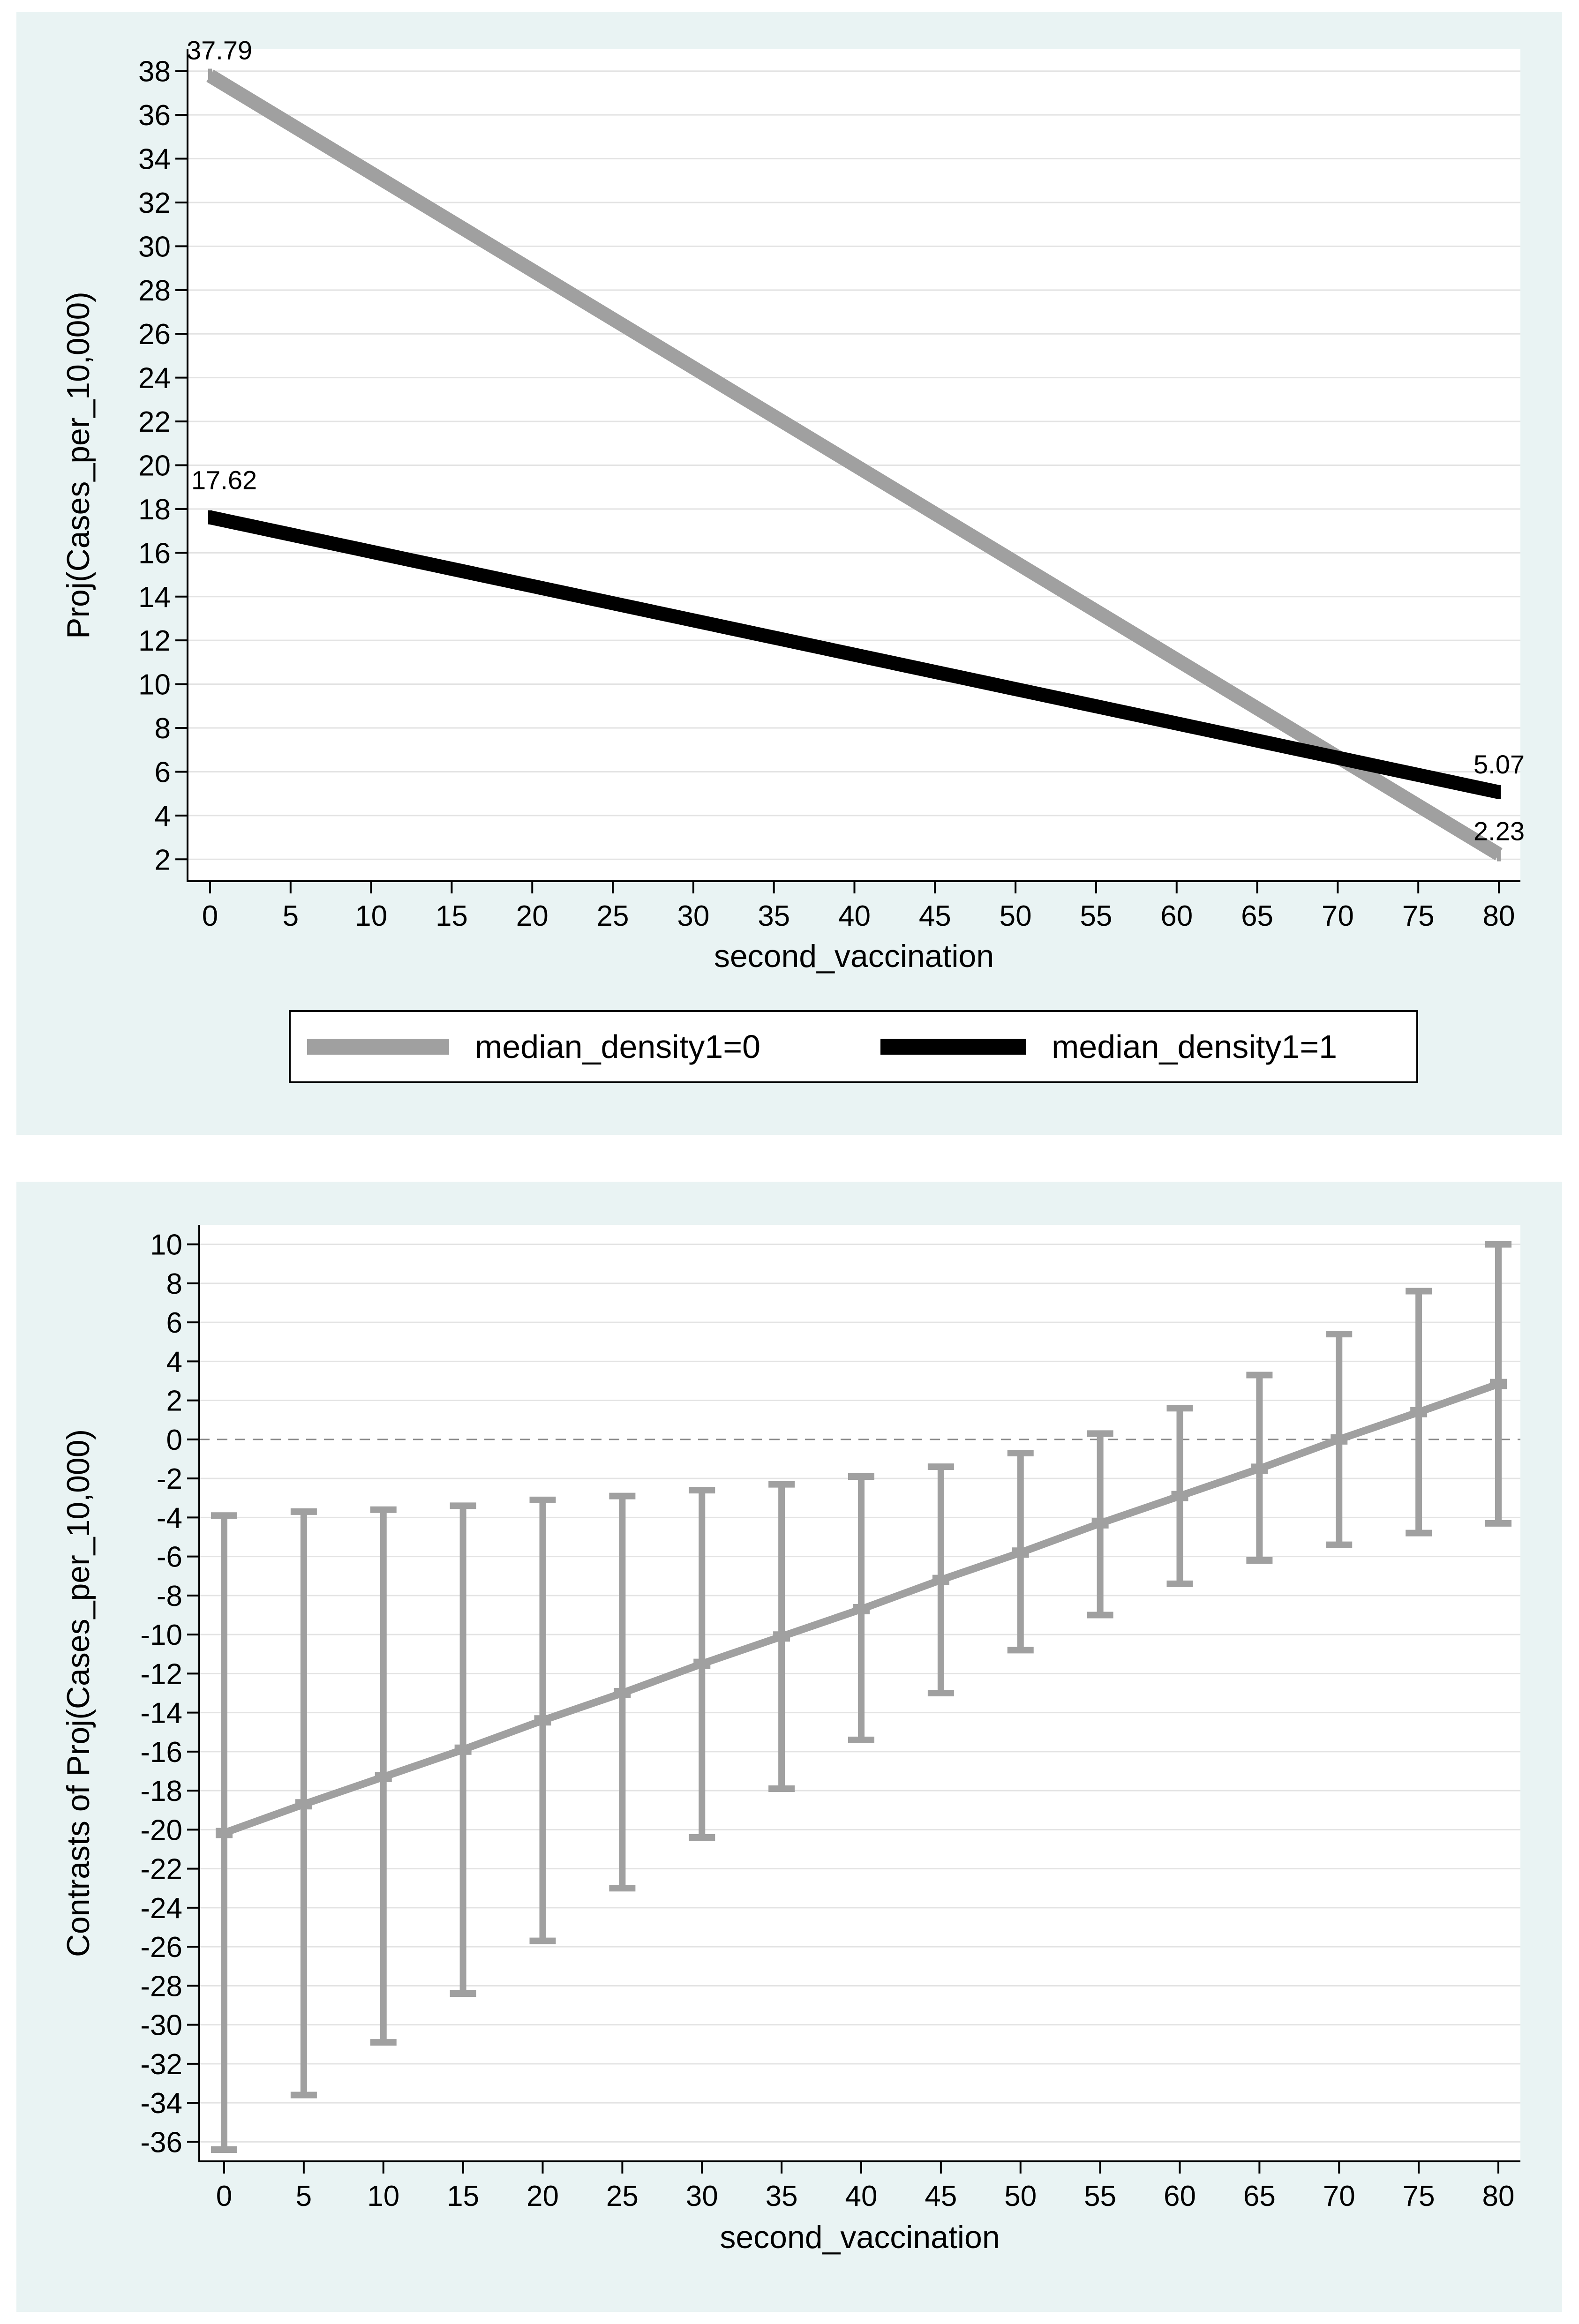 The image size is (1579, 2324). I want to click on top-y-tick-label: 22, so click(154, 422).